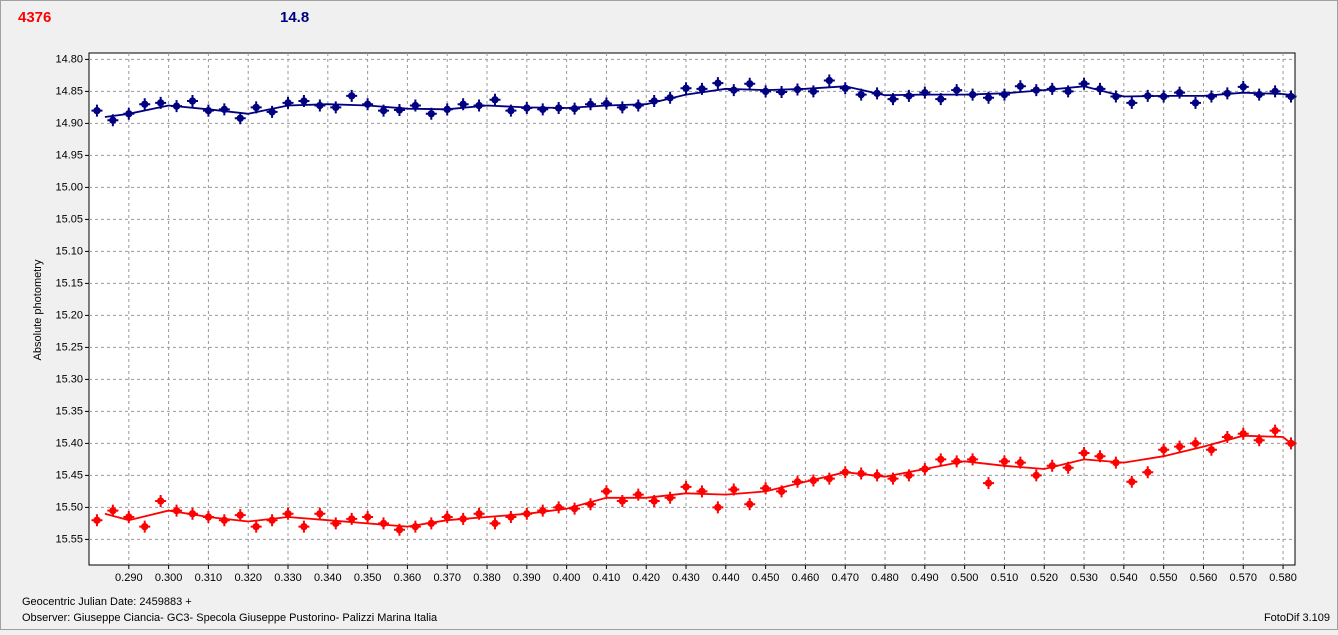 The height and width of the screenshot is (635, 1338). What do you see at coordinates (408, 578) in the screenshot?
I see `x-tick-label: 0.360` at bounding box center [408, 578].